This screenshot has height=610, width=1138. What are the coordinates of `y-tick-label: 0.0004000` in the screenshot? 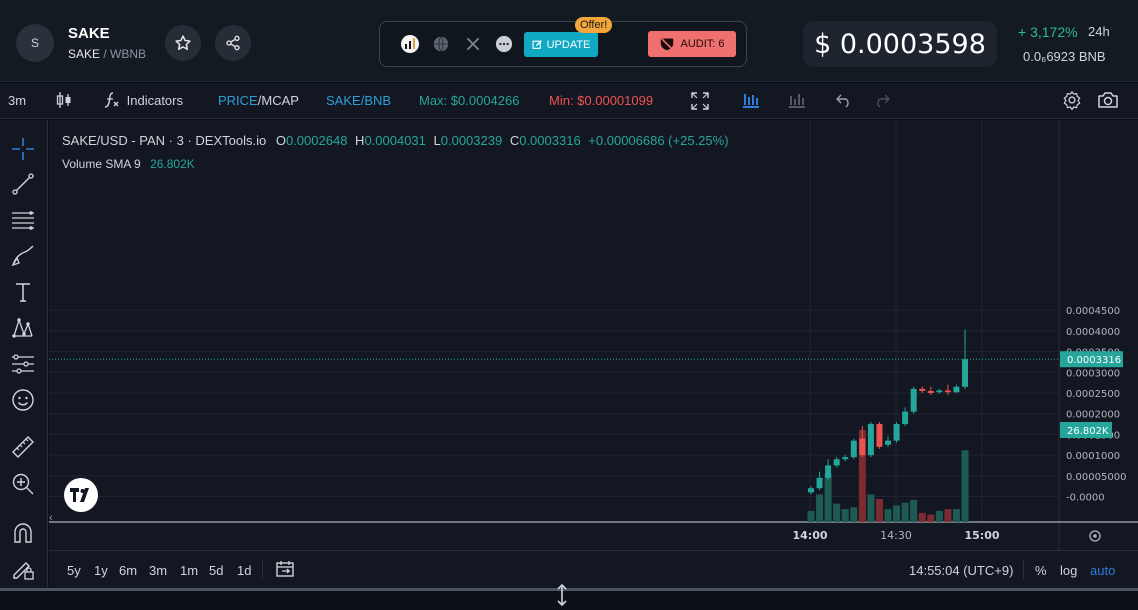 It's located at (1093, 332).